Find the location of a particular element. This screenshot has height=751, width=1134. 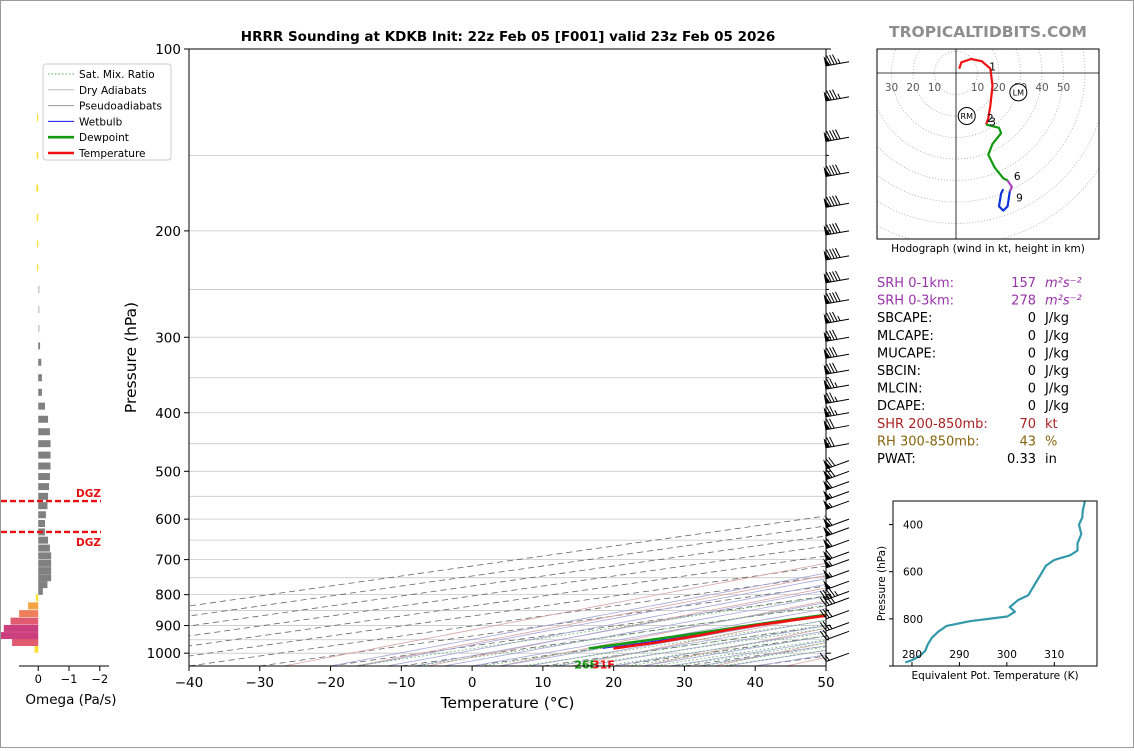

legend-entry: Temperature is located at coordinates (112, 154).